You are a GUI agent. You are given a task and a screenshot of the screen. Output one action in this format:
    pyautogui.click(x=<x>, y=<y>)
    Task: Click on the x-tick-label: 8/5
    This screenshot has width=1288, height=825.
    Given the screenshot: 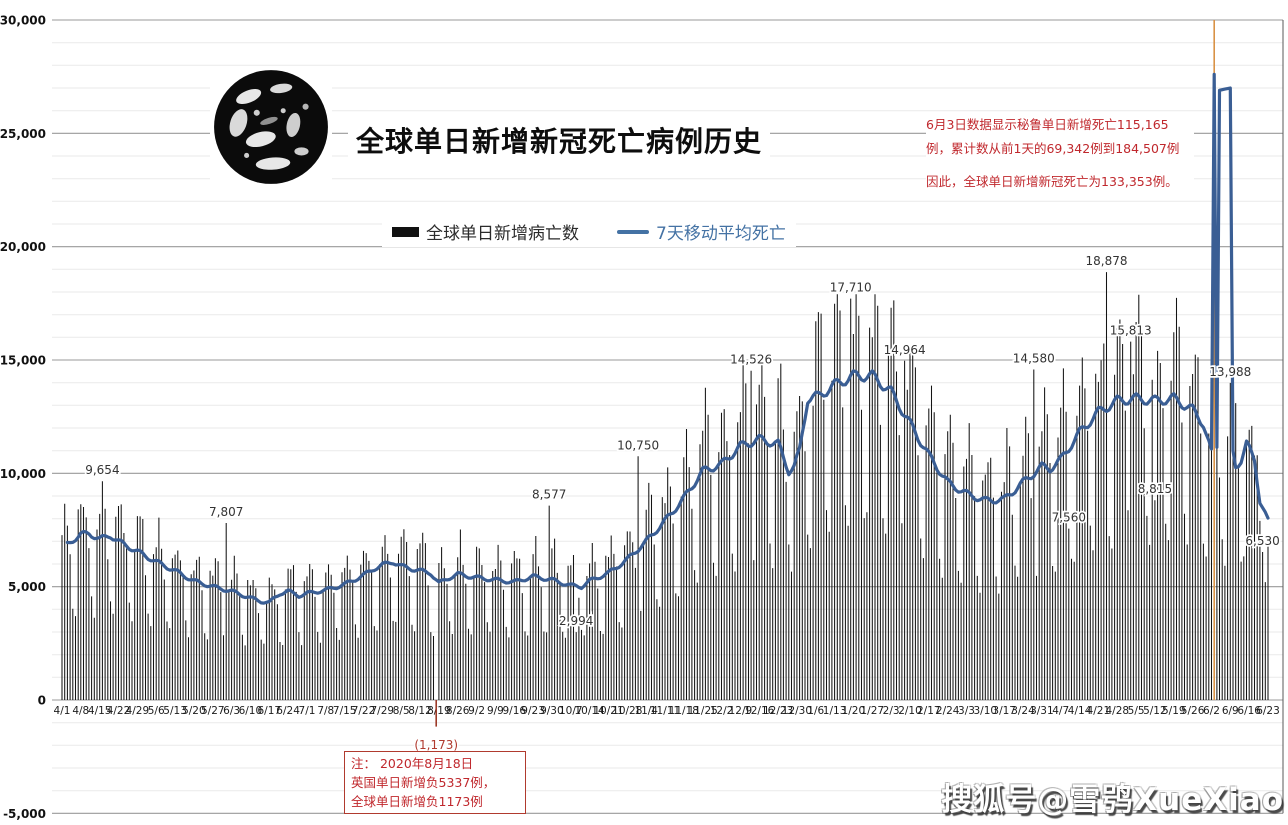 What is the action you would take?
    pyautogui.click(x=401, y=711)
    